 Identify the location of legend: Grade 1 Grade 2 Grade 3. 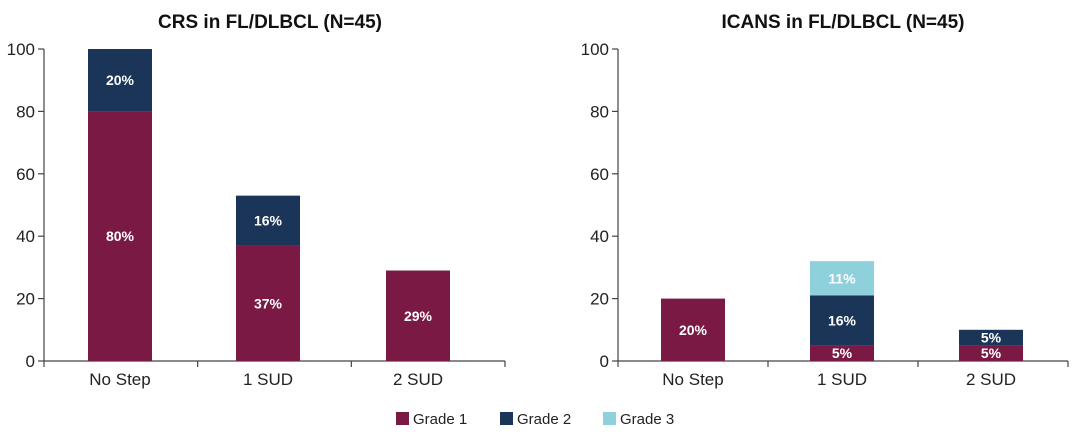
(535, 419).